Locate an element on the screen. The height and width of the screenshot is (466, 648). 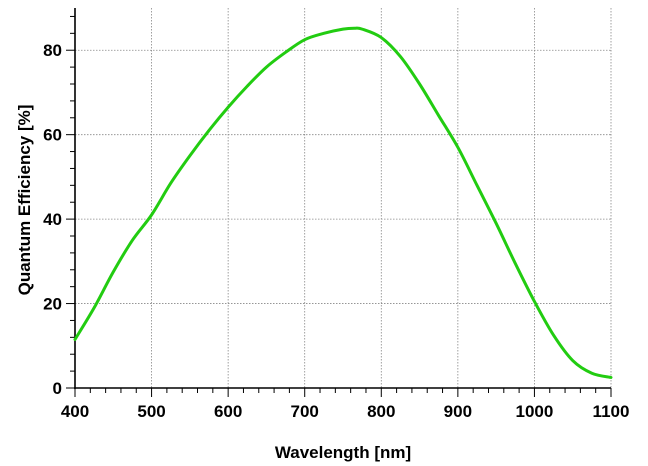
y-tick-label: 60 is located at coordinates (52, 135).